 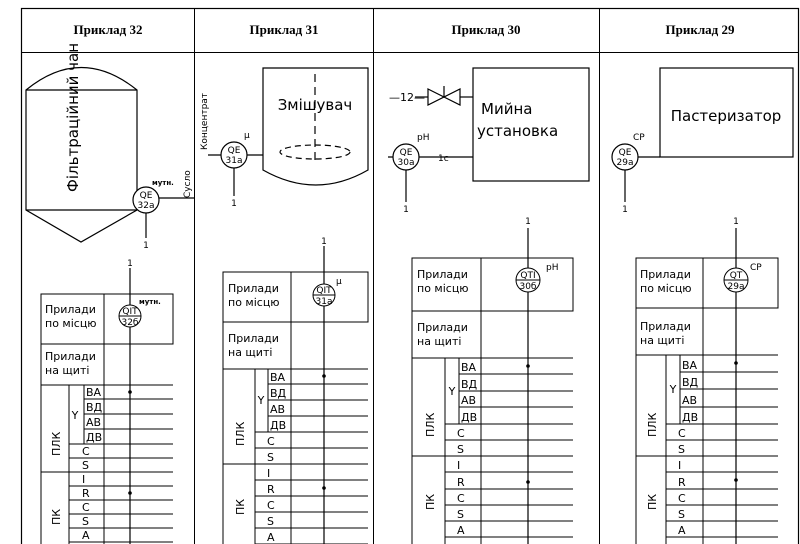 What do you see at coordinates (517, 131) in the screenshot?
I see `washer-label-2: установка` at bounding box center [517, 131].